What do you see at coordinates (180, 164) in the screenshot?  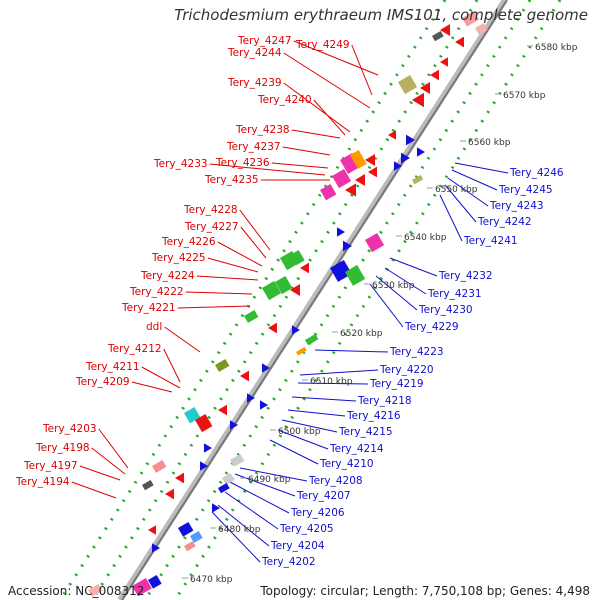 I see `left-gene-label: Tery_4233` at bounding box center [180, 164].